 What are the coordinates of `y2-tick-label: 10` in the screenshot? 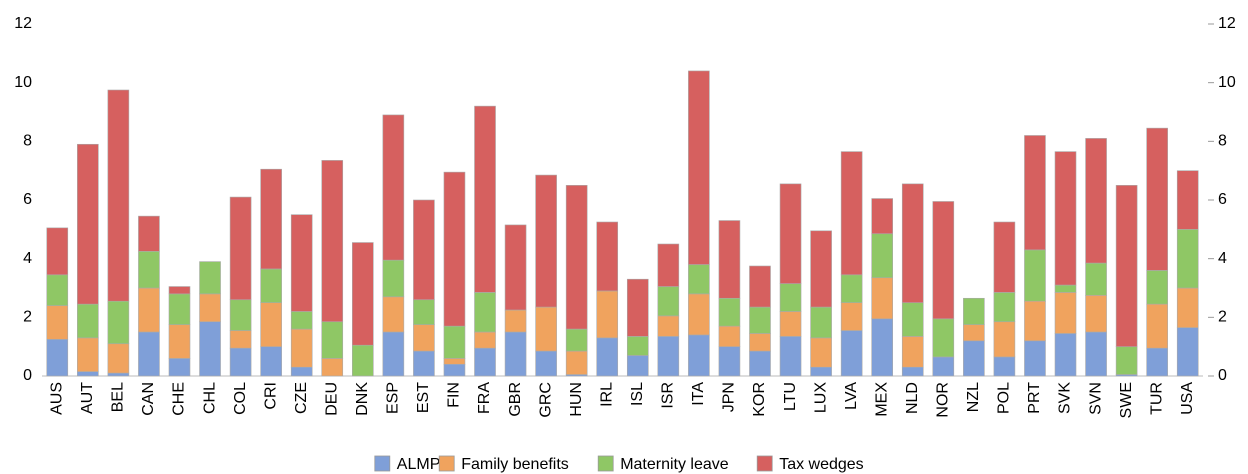 It's located at (1227, 82).